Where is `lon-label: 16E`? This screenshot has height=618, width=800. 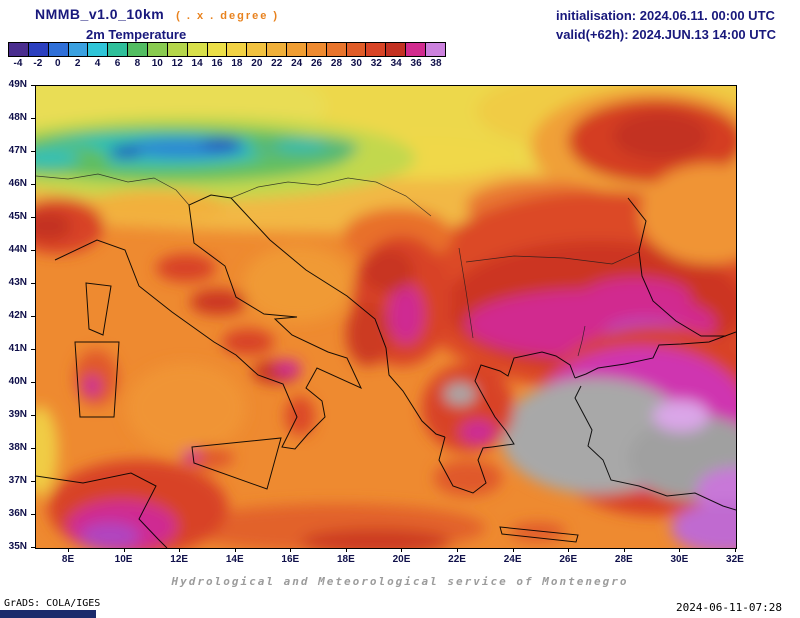 lon-label: 16E is located at coordinates (290, 559).